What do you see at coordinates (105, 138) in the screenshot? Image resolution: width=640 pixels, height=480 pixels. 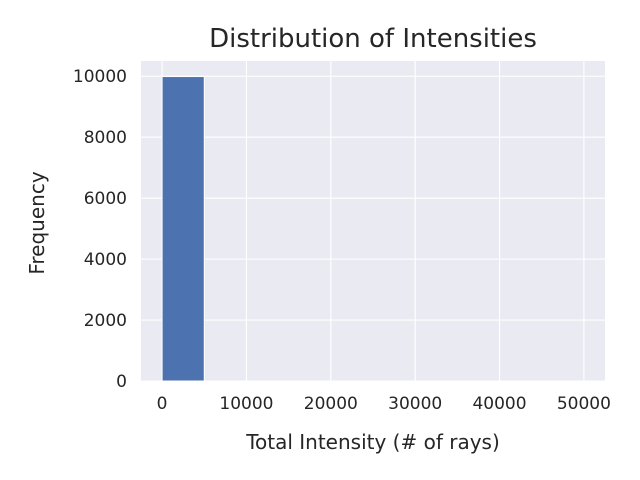 I see `y-tick-label: 8000` at bounding box center [105, 138].